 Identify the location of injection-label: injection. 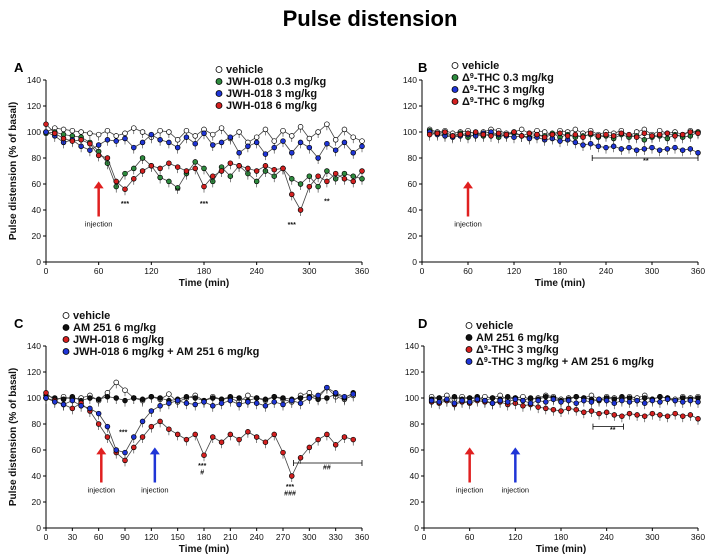
(102, 490).